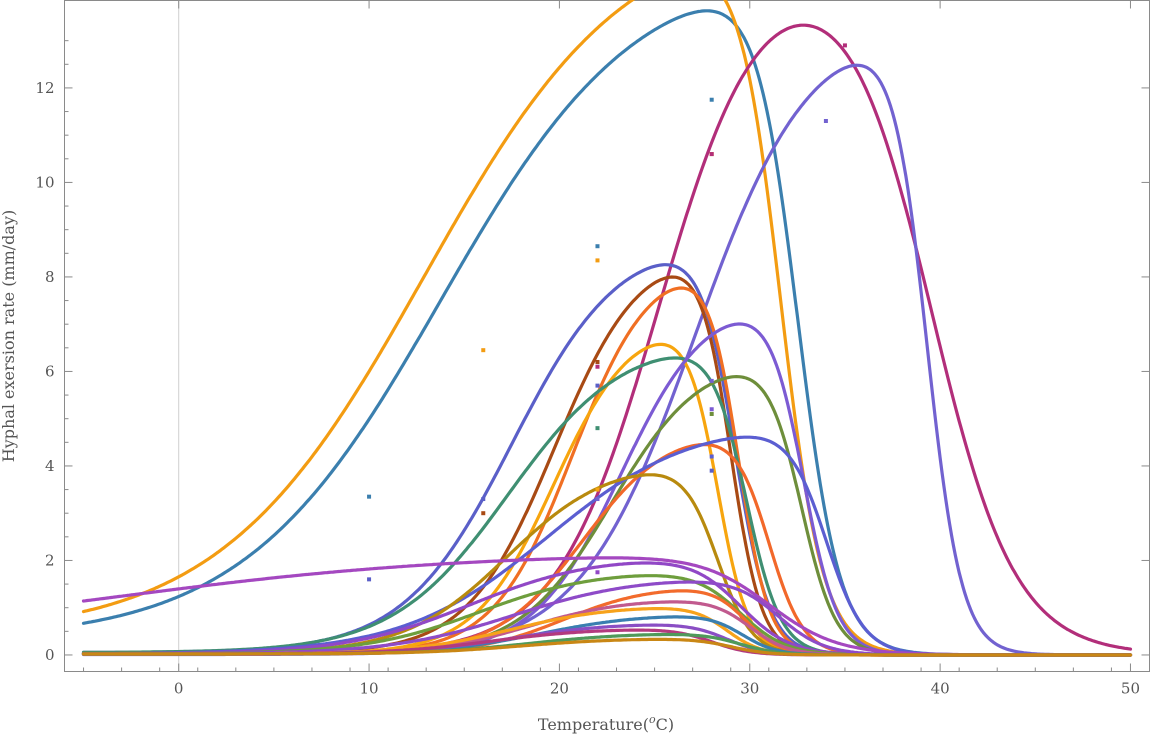  Describe the element at coordinates (50, 277) in the screenshot. I see `y-tick-label: 8` at that location.